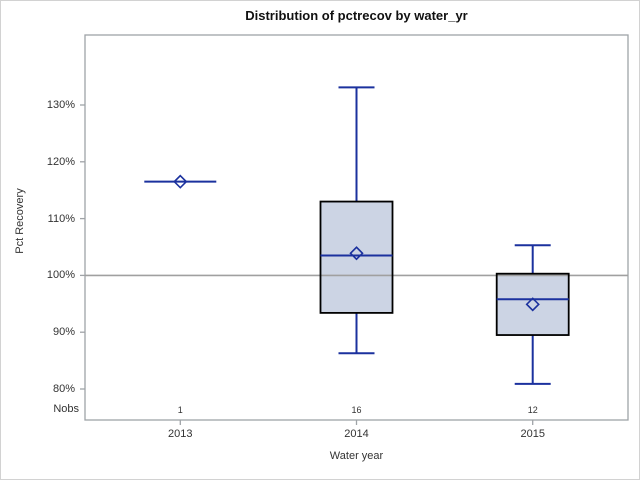 The width and height of the screenshot is (640, 480). What do you see at coordinates (60, 275) in the screenshot?
I see `y-tick-label: 100%` at bounding box center [60, 275].